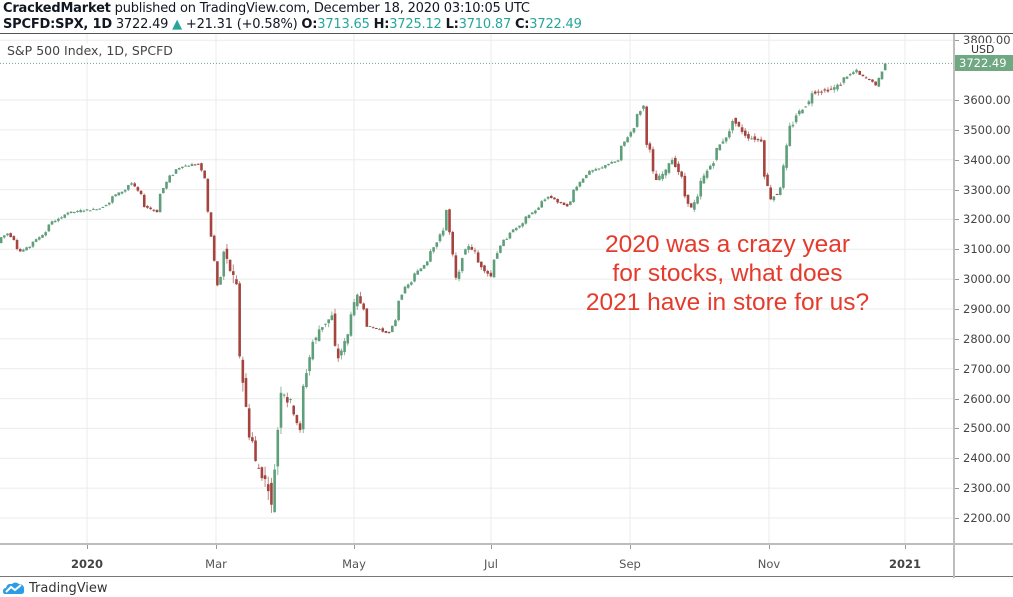 The image size is (1013, 597). Describe the element at coordinates (90, 50) in the screenshot. I see `chart-legend: S&P 500 Index, 1D, SPCFD` at that location.